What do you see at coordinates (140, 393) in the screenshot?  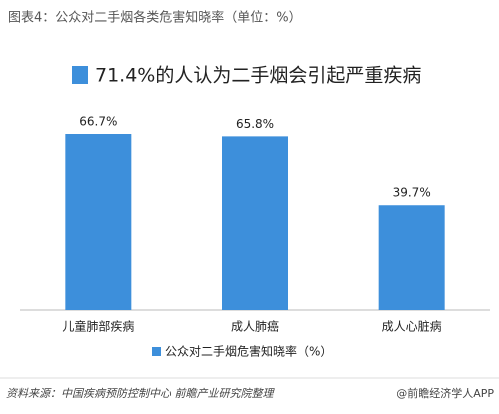 I see `source-note: 资料来源：中国疾病预防控制中心 前瞻产业研究院整理` at bounding box center [140, 393].